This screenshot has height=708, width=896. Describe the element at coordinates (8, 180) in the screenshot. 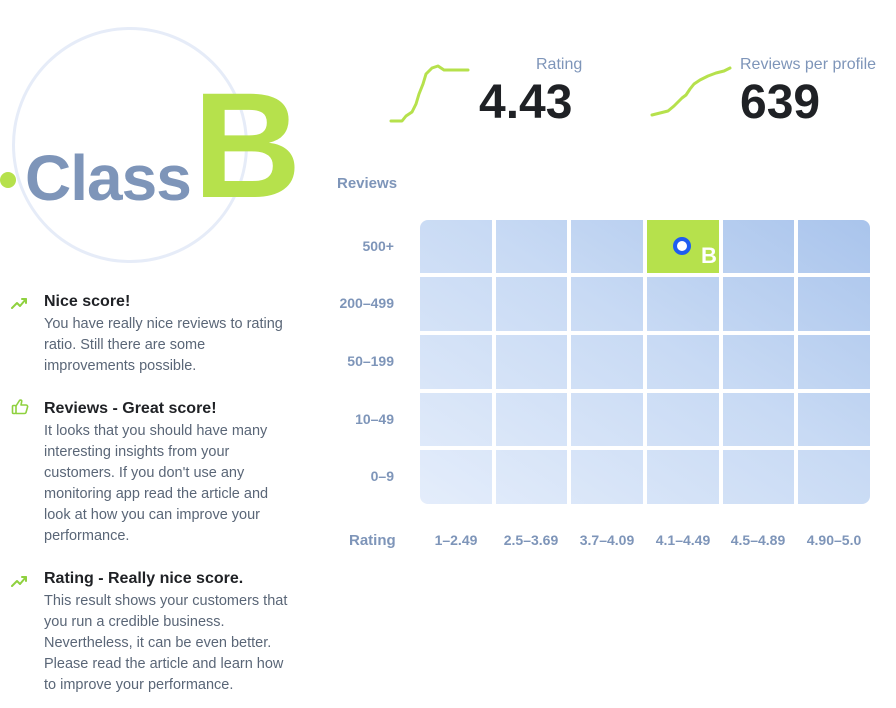

I see `grade-dot` at that location.